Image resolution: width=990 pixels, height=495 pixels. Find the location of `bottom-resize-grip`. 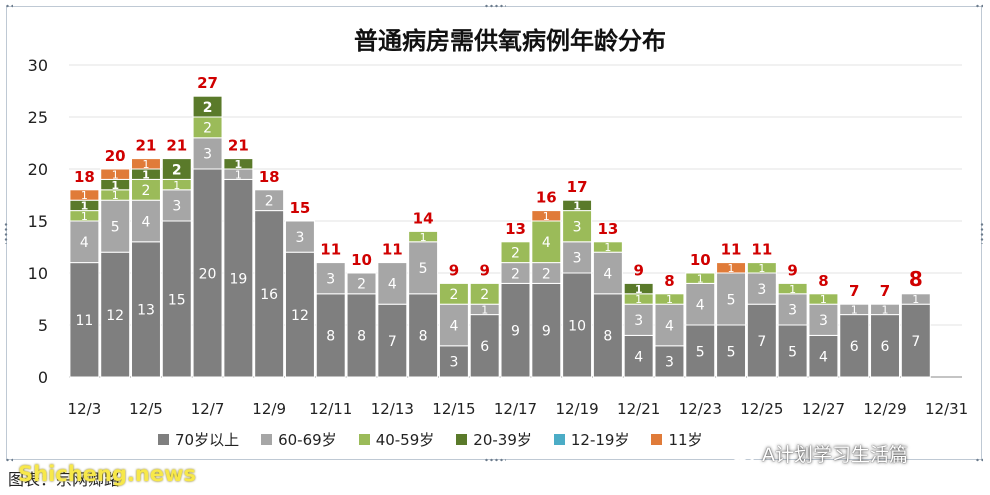

bottom-resize-grip is located at coordinates (495, 460).